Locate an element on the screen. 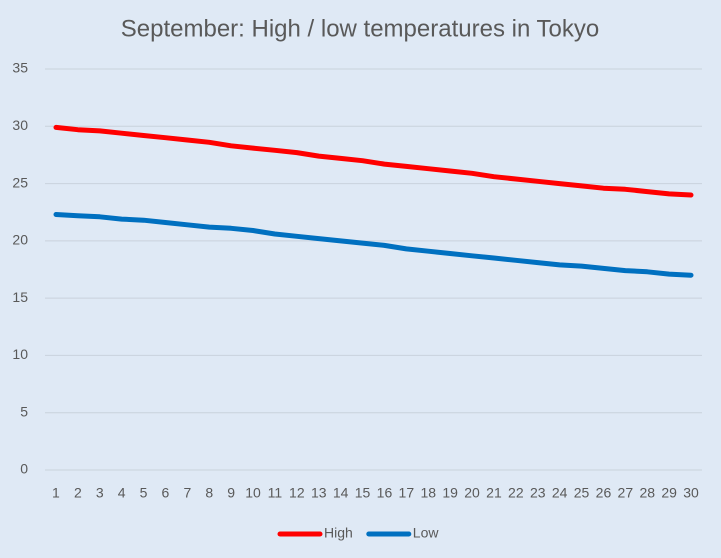  x-tick-label: 23 is located at coordinates (538, 493).